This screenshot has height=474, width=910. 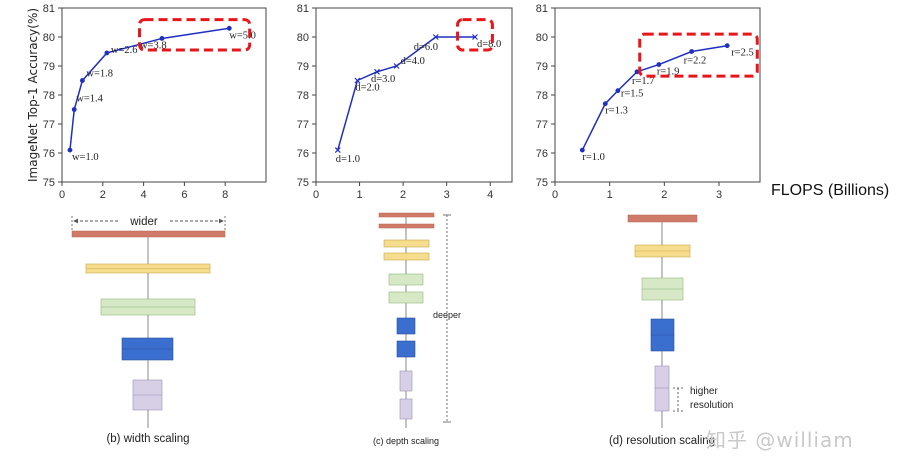 What do you see at coordinates (668, 72) in the screenshot?
I see `data-label: r=1.9` at bounding box center [668, 72].